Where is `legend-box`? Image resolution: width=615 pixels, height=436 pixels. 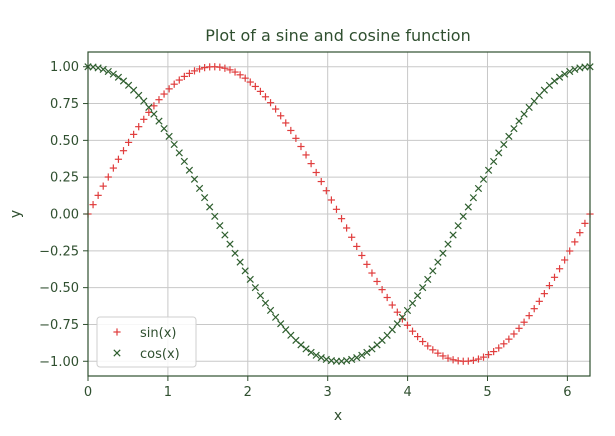
legend-box is located at coordinates (146, 342).